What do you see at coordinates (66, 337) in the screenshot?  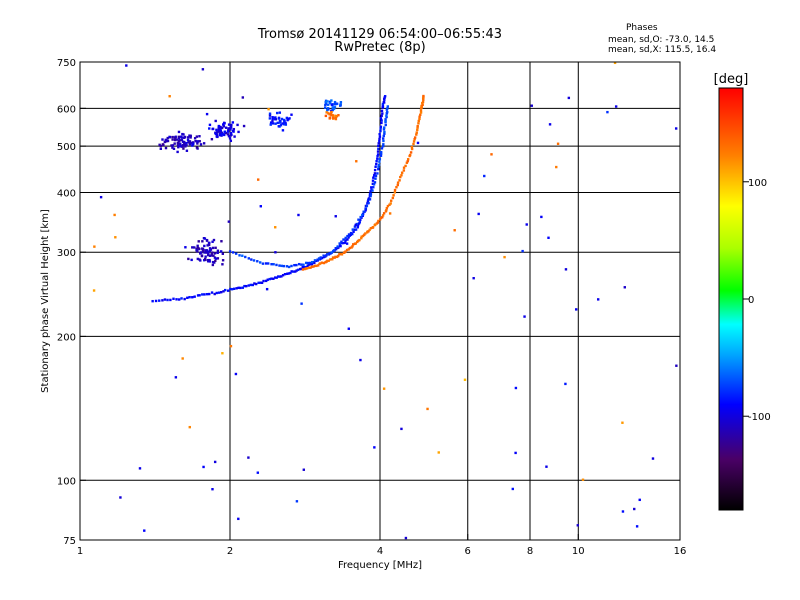 I see `y-tick-label: 200` at bounding box center [66, 337].